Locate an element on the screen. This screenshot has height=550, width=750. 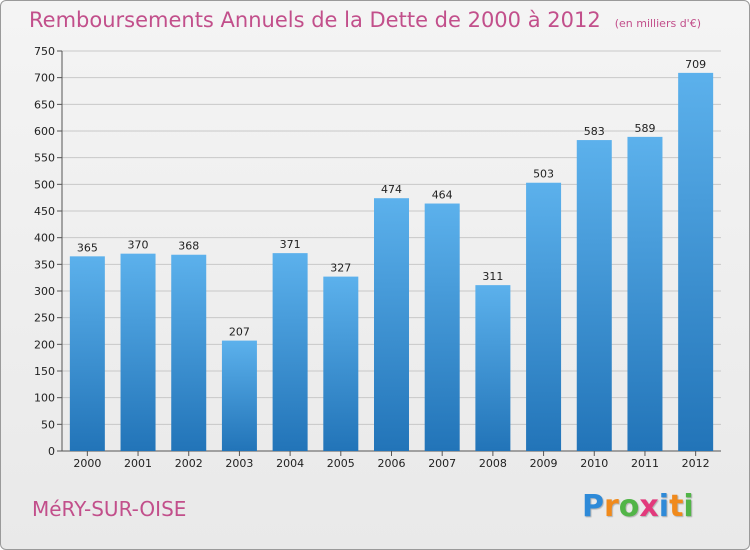
y-tick-label: 450 is located at coordinates (44, 211).